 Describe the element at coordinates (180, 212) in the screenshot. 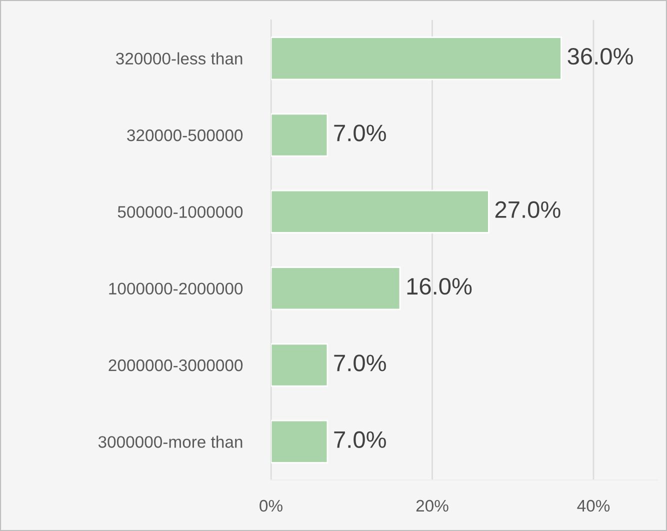

I see `y-tick-label: 500000-1000000` at that location.